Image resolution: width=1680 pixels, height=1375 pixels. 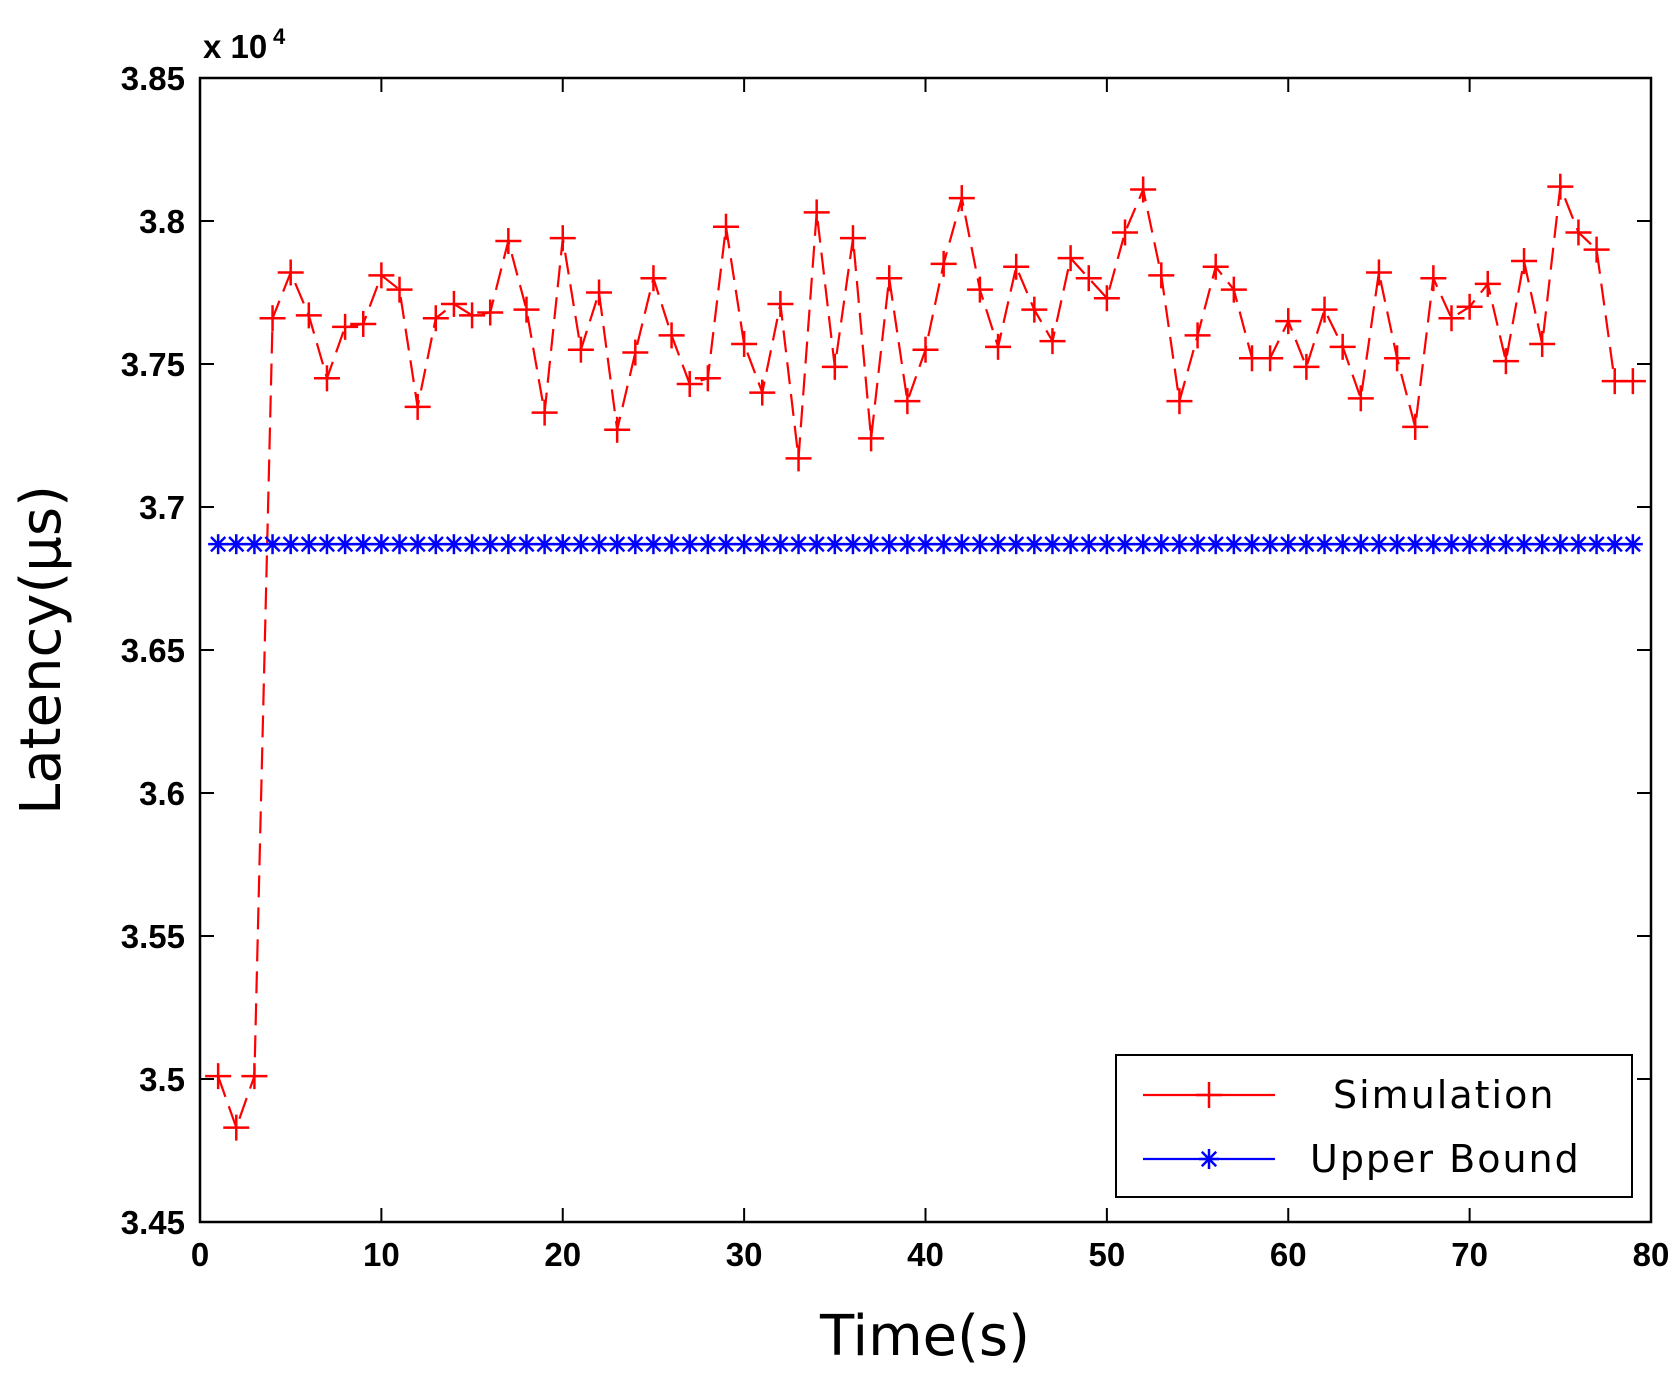 What do you see at coordinates (1444, 1095) in the screenshot?
I see `legend-label-simulation: Simulation` at bounding box center [1444, 1095].